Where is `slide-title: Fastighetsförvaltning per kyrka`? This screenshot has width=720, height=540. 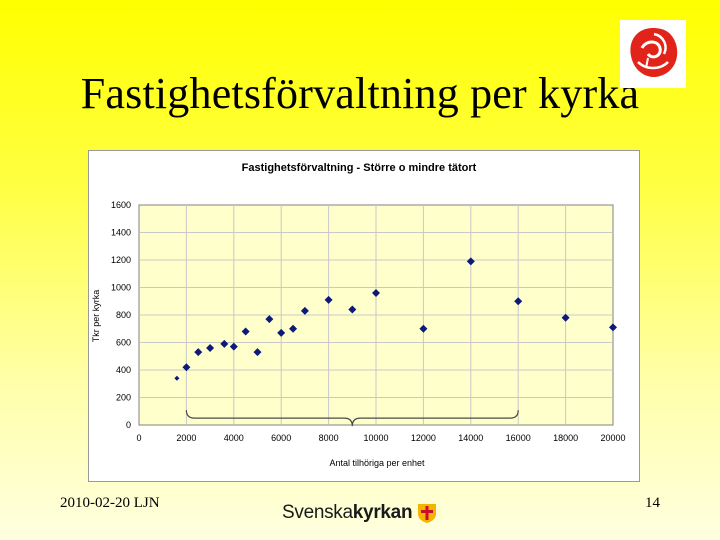
slide-title: Fastighetsförvaltning per kyrka is located at coordinates (360, 93).